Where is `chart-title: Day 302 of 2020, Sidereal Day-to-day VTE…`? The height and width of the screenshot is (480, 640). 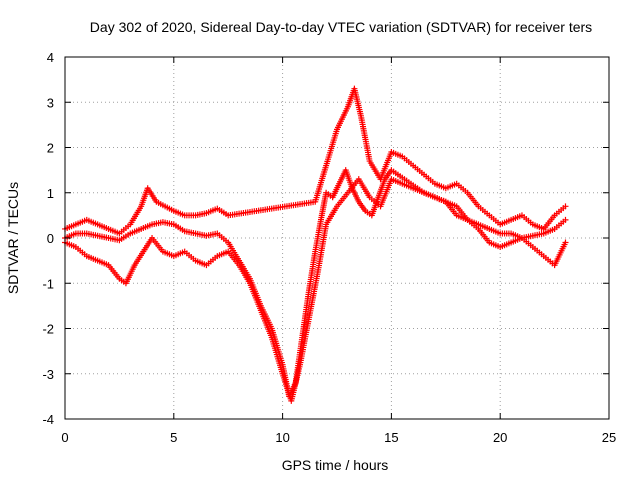
chart-title: Day 302 of 2020, Sidereal Day-to-day VTE… is located at coordinates (341, 27).